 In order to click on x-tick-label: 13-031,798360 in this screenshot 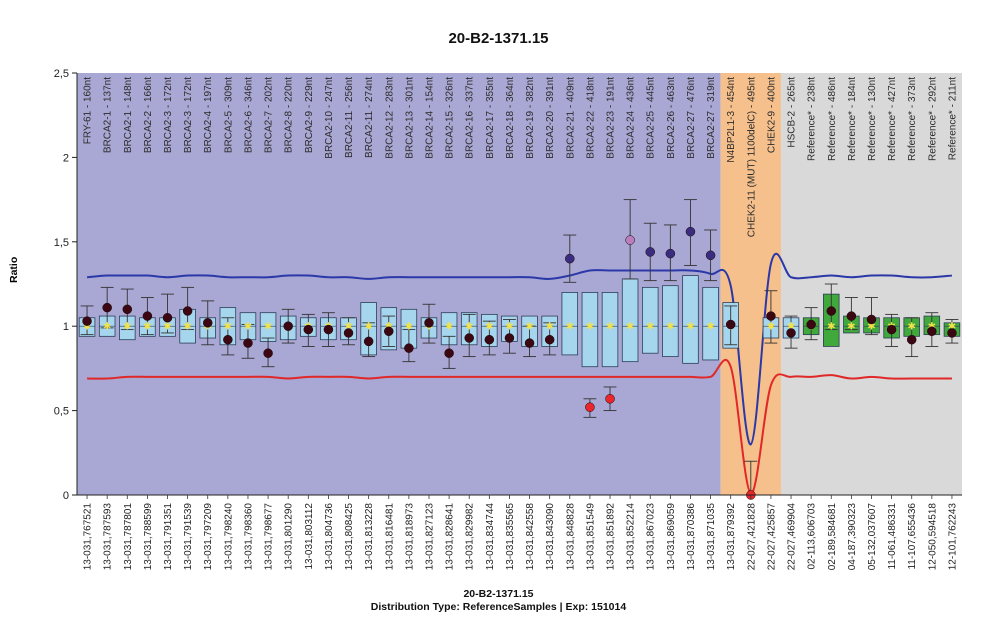, I will do `click(248, 537)`.